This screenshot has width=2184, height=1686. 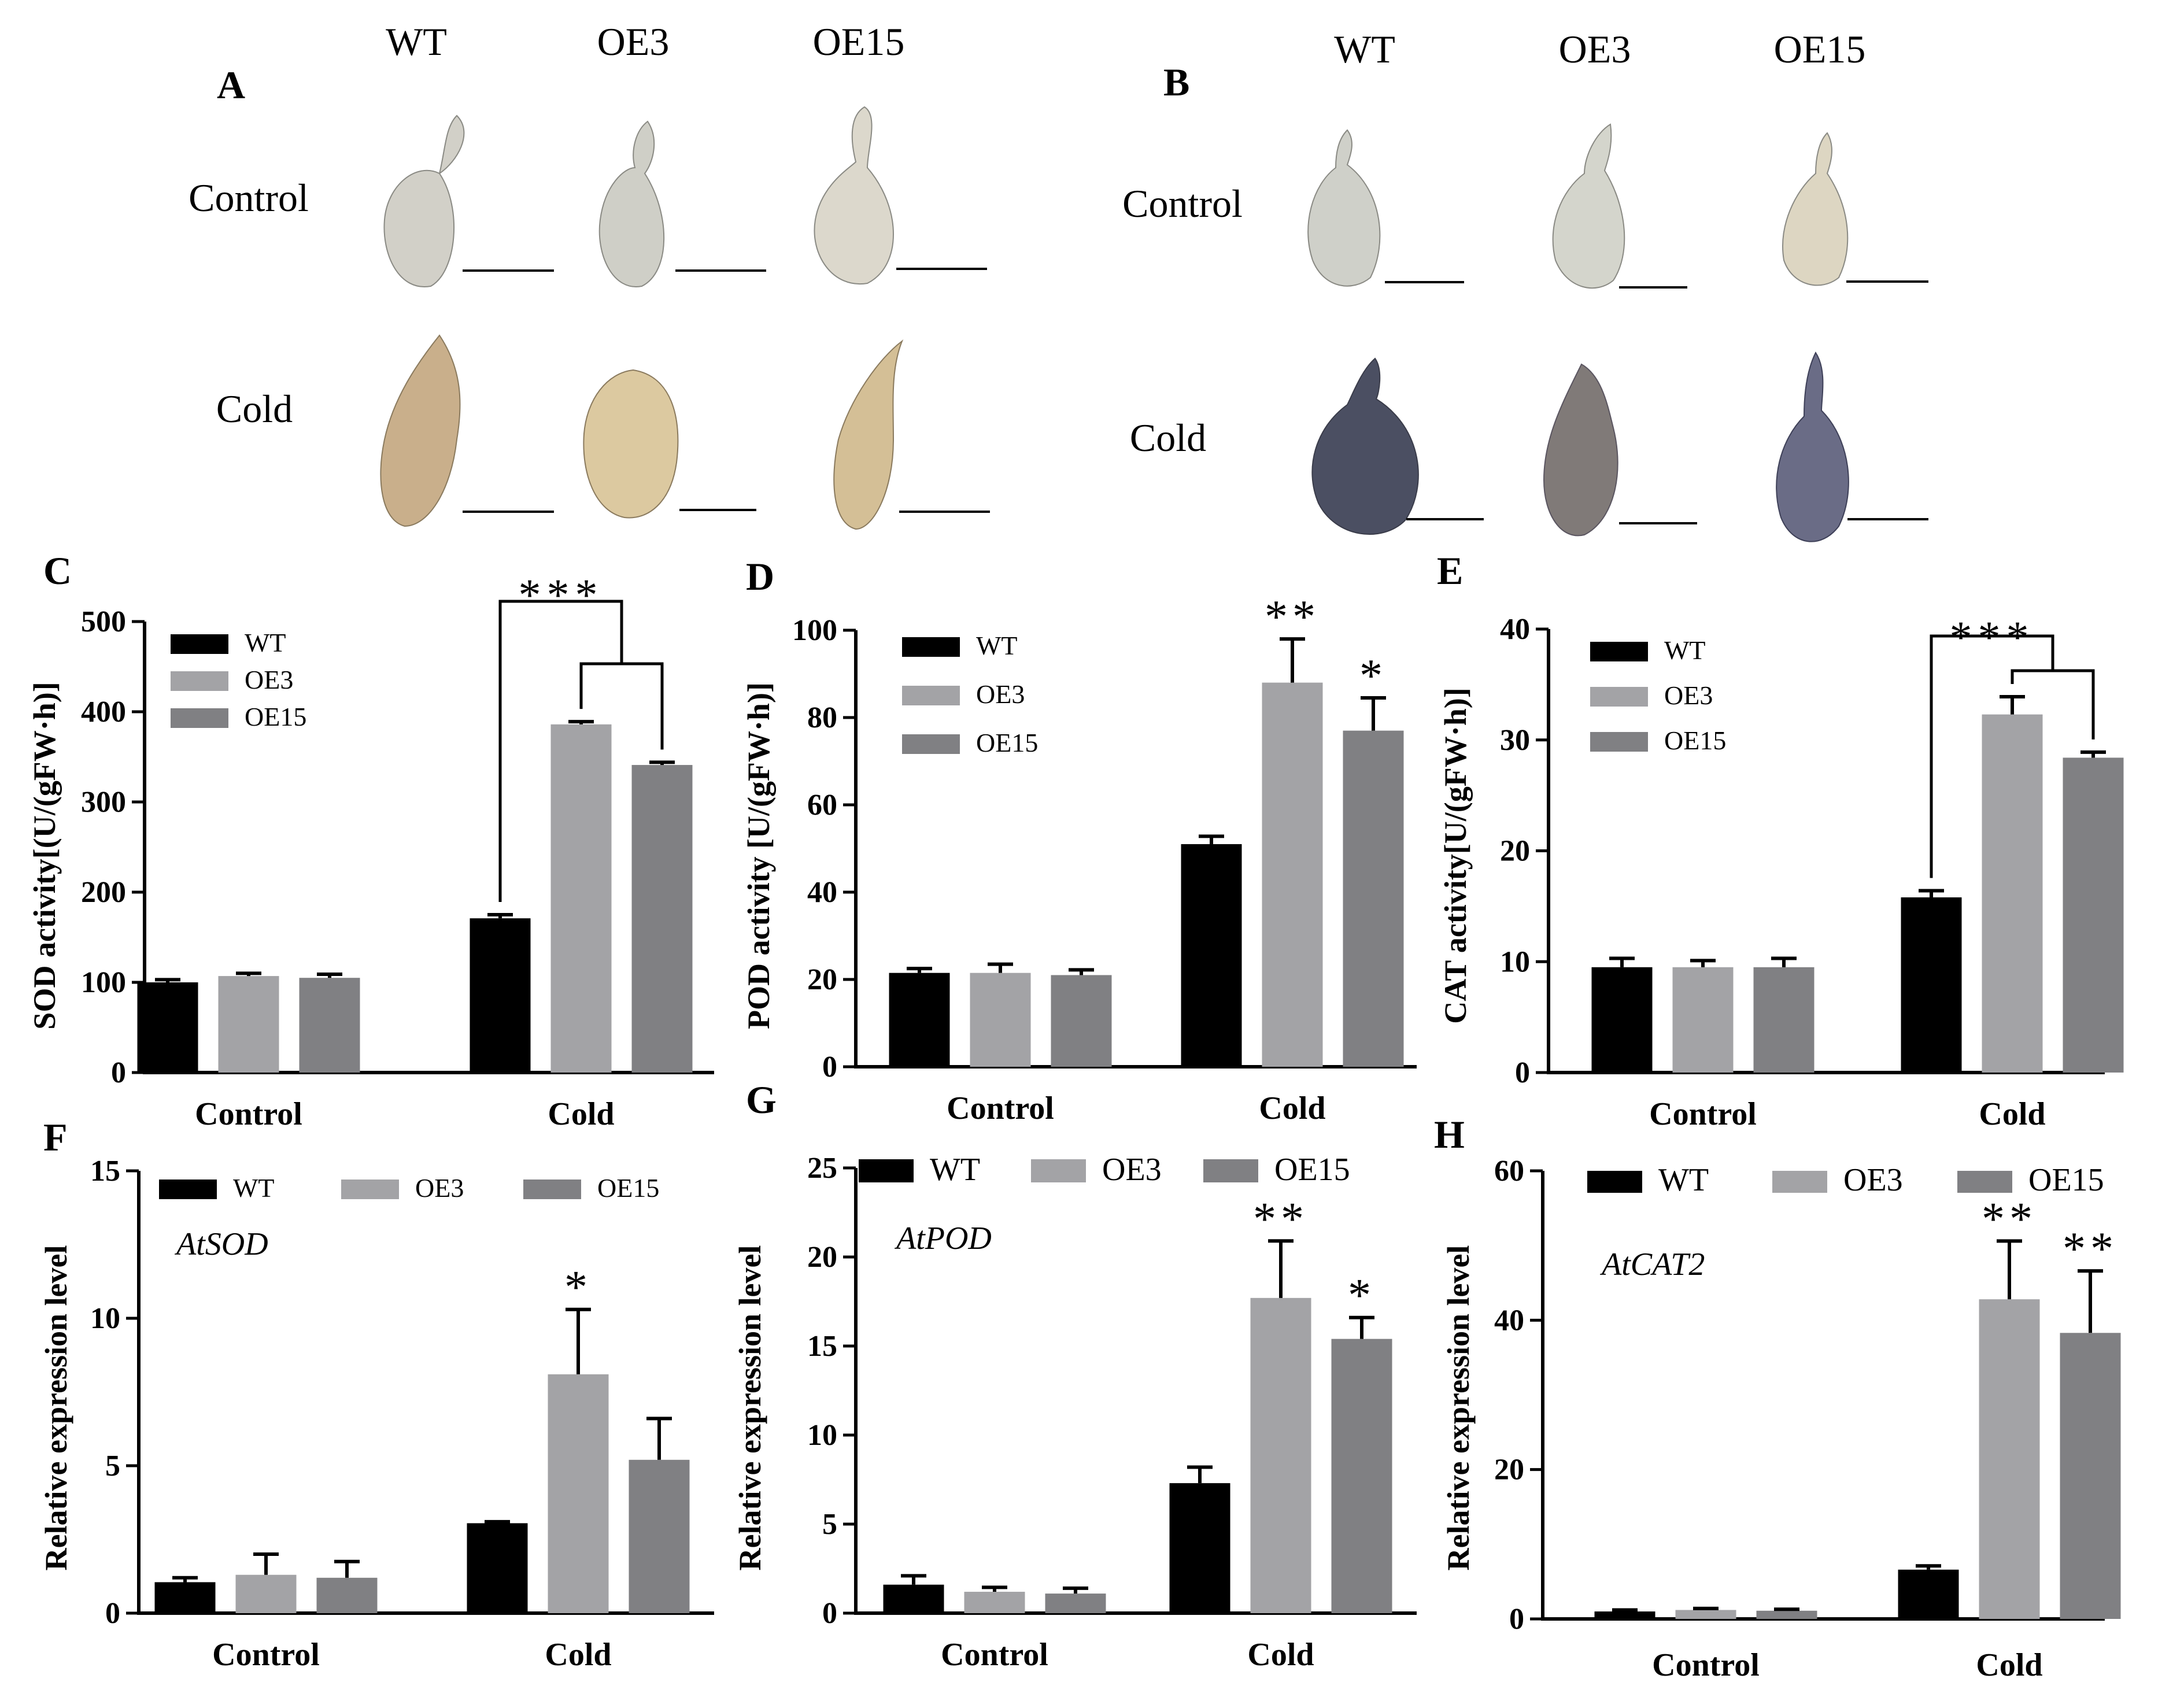 I want to click on y-tick-label: 300, so click(x=103, y=802).